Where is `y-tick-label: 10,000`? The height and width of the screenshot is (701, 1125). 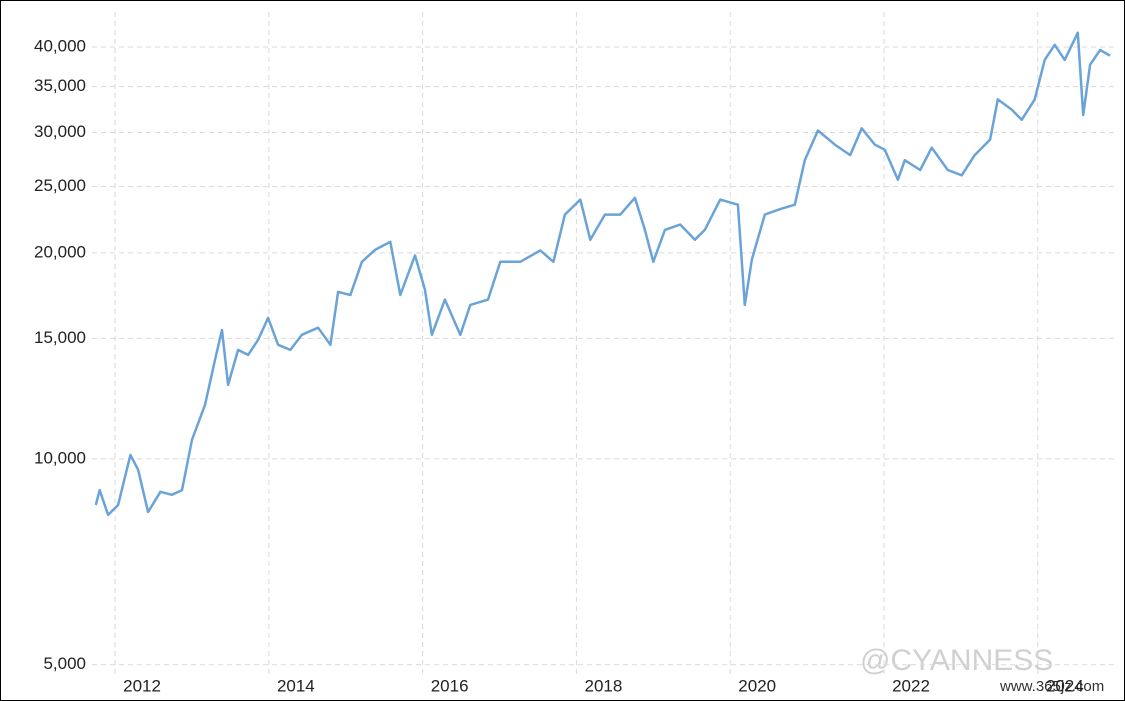 y-tick-label: 10,000 is located at coordinates (60, 457).